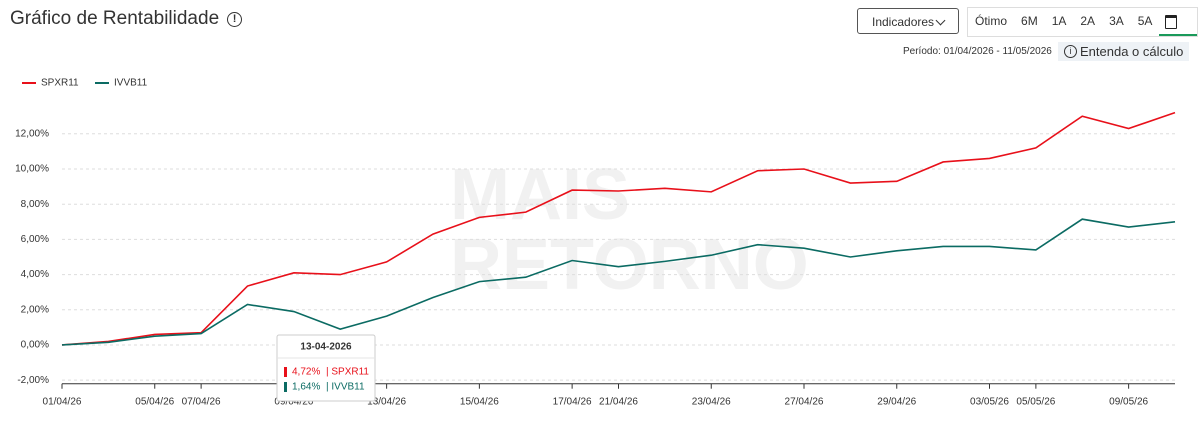 Image resolution: width=1199 pixels, height=421 pixels. I want to click on x-tick-label: 23/04/26, so click(711, 401).